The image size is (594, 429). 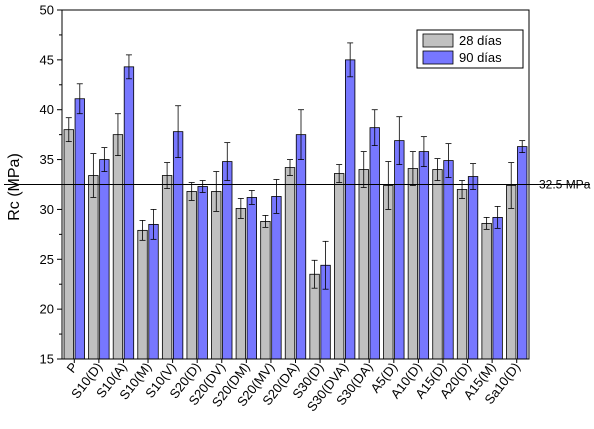 I want to click on error-bar-90-d-as-s10-d, so click(x=104, y=159).